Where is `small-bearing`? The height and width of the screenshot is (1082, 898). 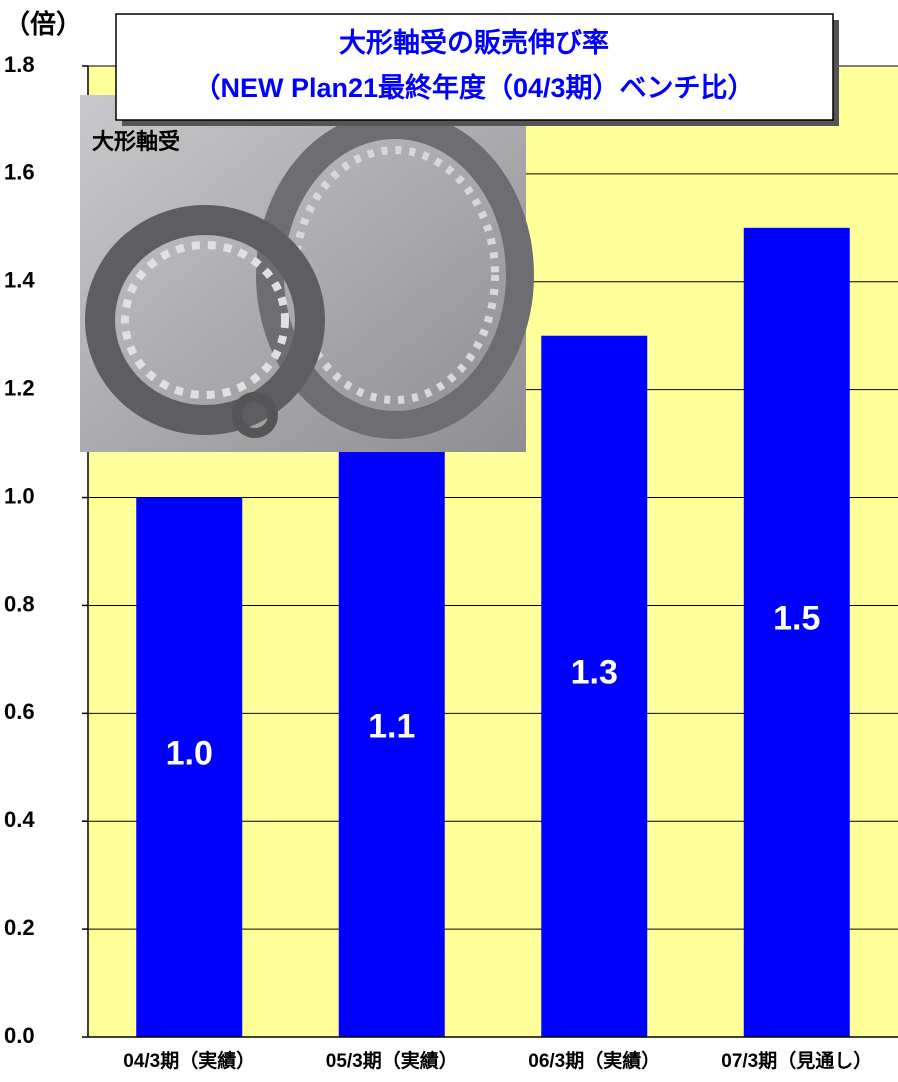
small-bearing is located at coordinates (255, 415).